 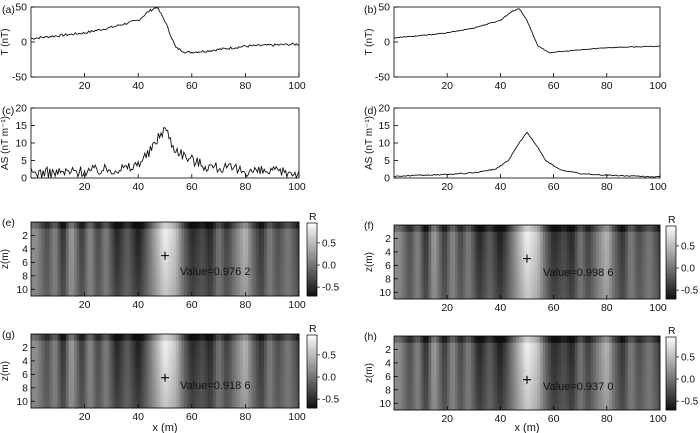 What do you see at coordinates (554, 86) in the screenshot?
I see `x-tick-label: 60` at bounding box center [554, 86].